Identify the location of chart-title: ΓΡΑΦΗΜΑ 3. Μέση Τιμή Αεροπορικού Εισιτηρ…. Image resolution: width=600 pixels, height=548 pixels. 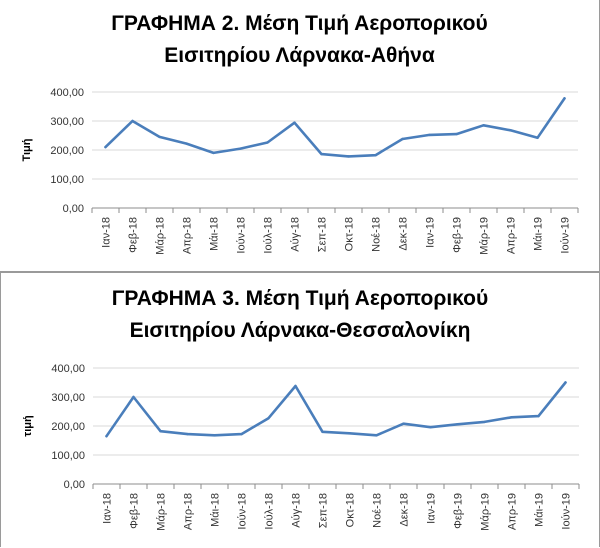
(300, 315).